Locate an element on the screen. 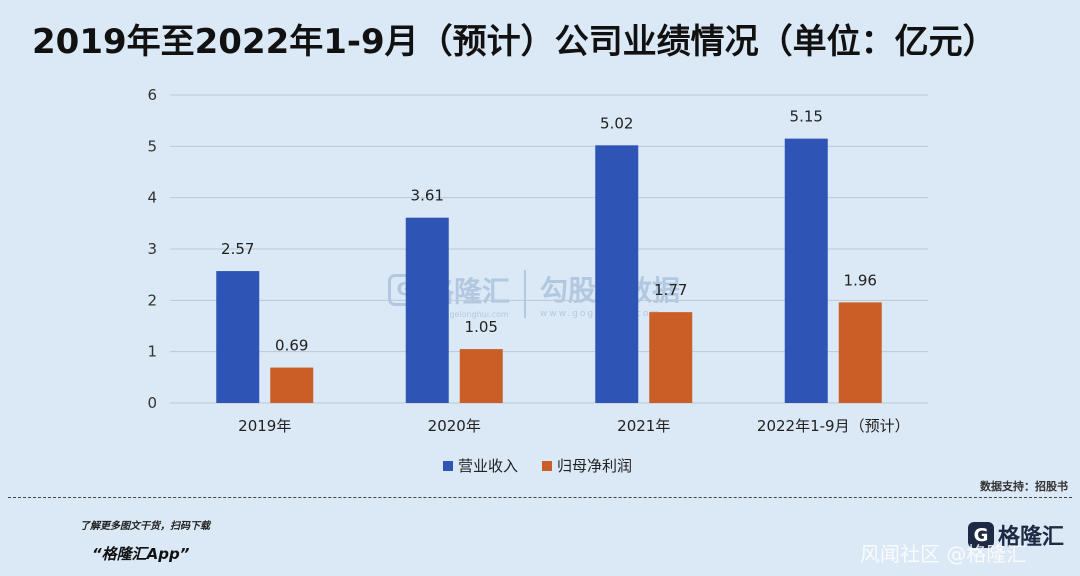  x-tick-label: 2020年 is located at coordinates (454, 426).